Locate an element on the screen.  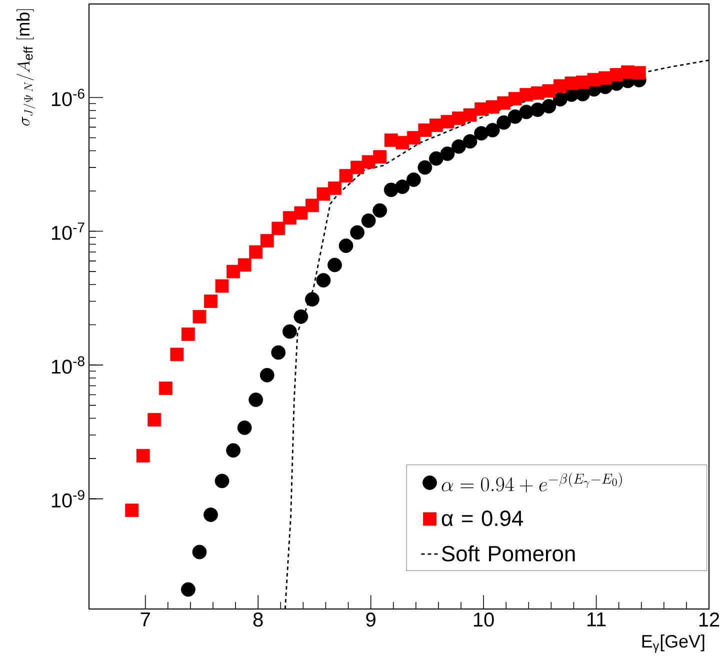
x-tick-label: 10 is located at coordinates (484, 619).